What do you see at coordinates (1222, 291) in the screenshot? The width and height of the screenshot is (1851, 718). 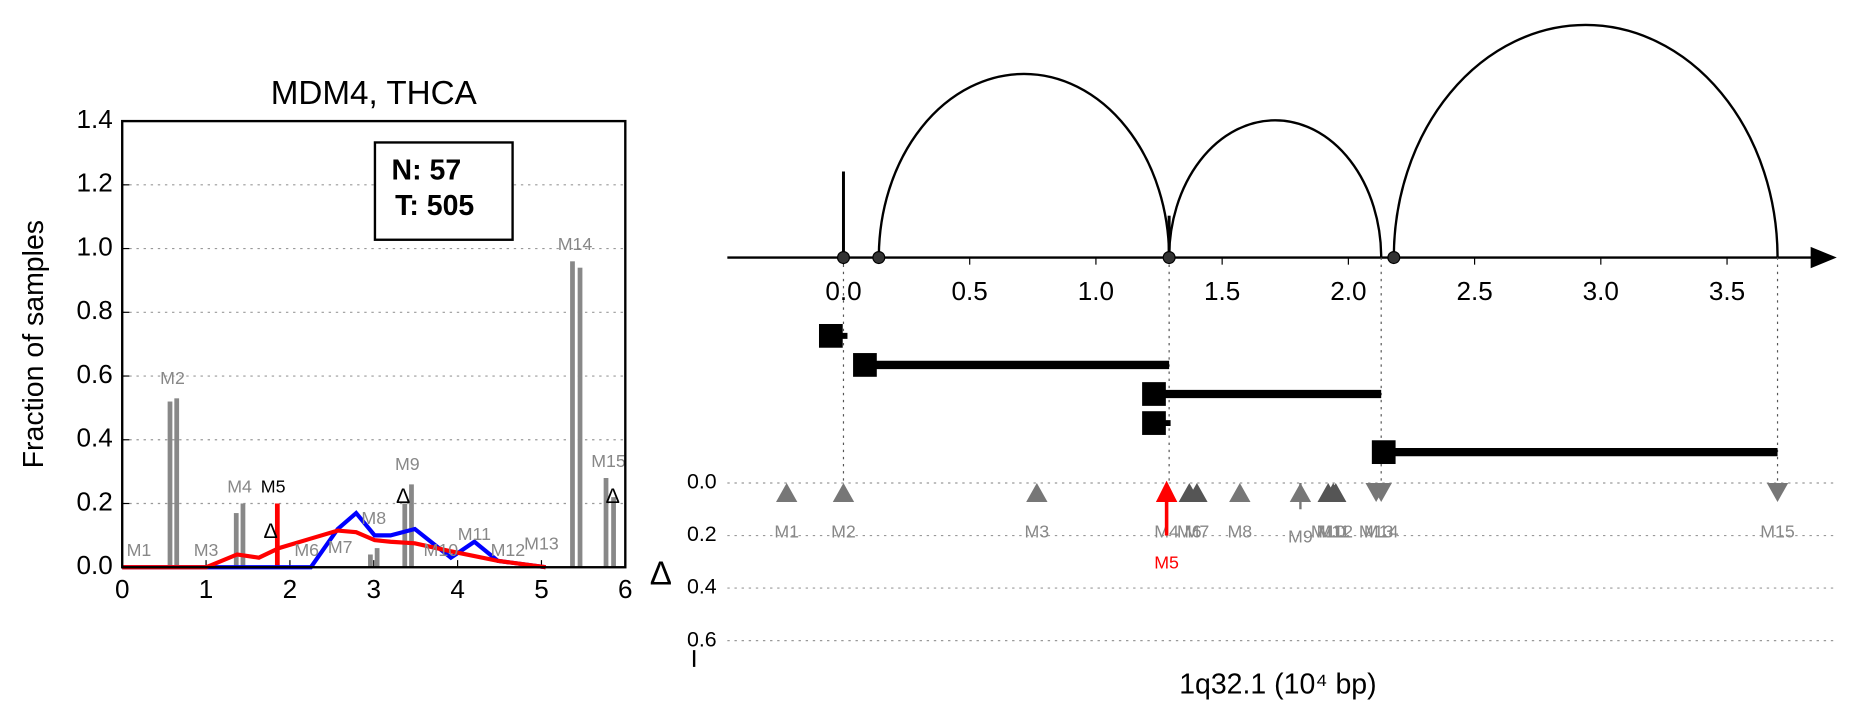 I see `x-tick-label: 1.5` at bounding box center [1222, 291].